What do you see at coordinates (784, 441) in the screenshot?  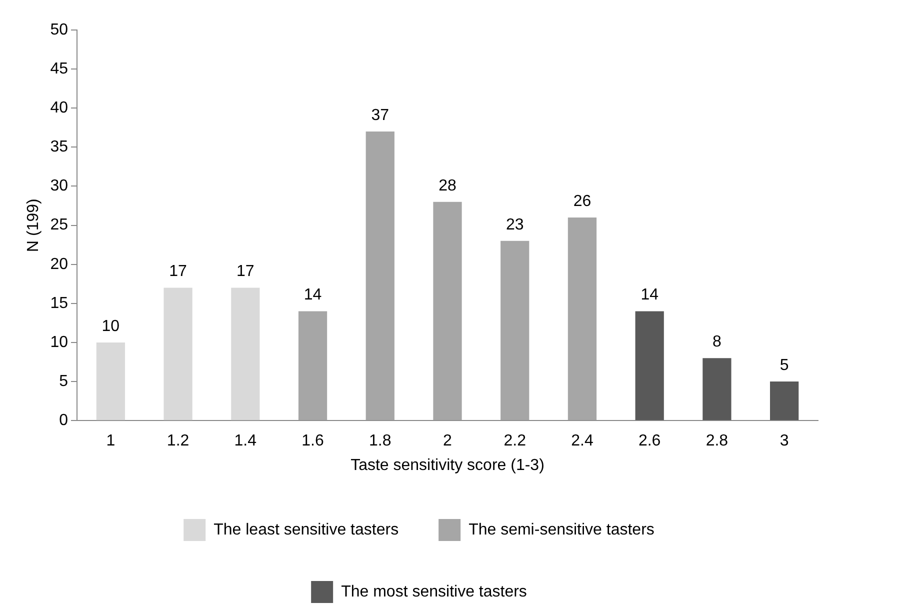 I see `x-tick-label: 3` at bounding box center [784, 441].